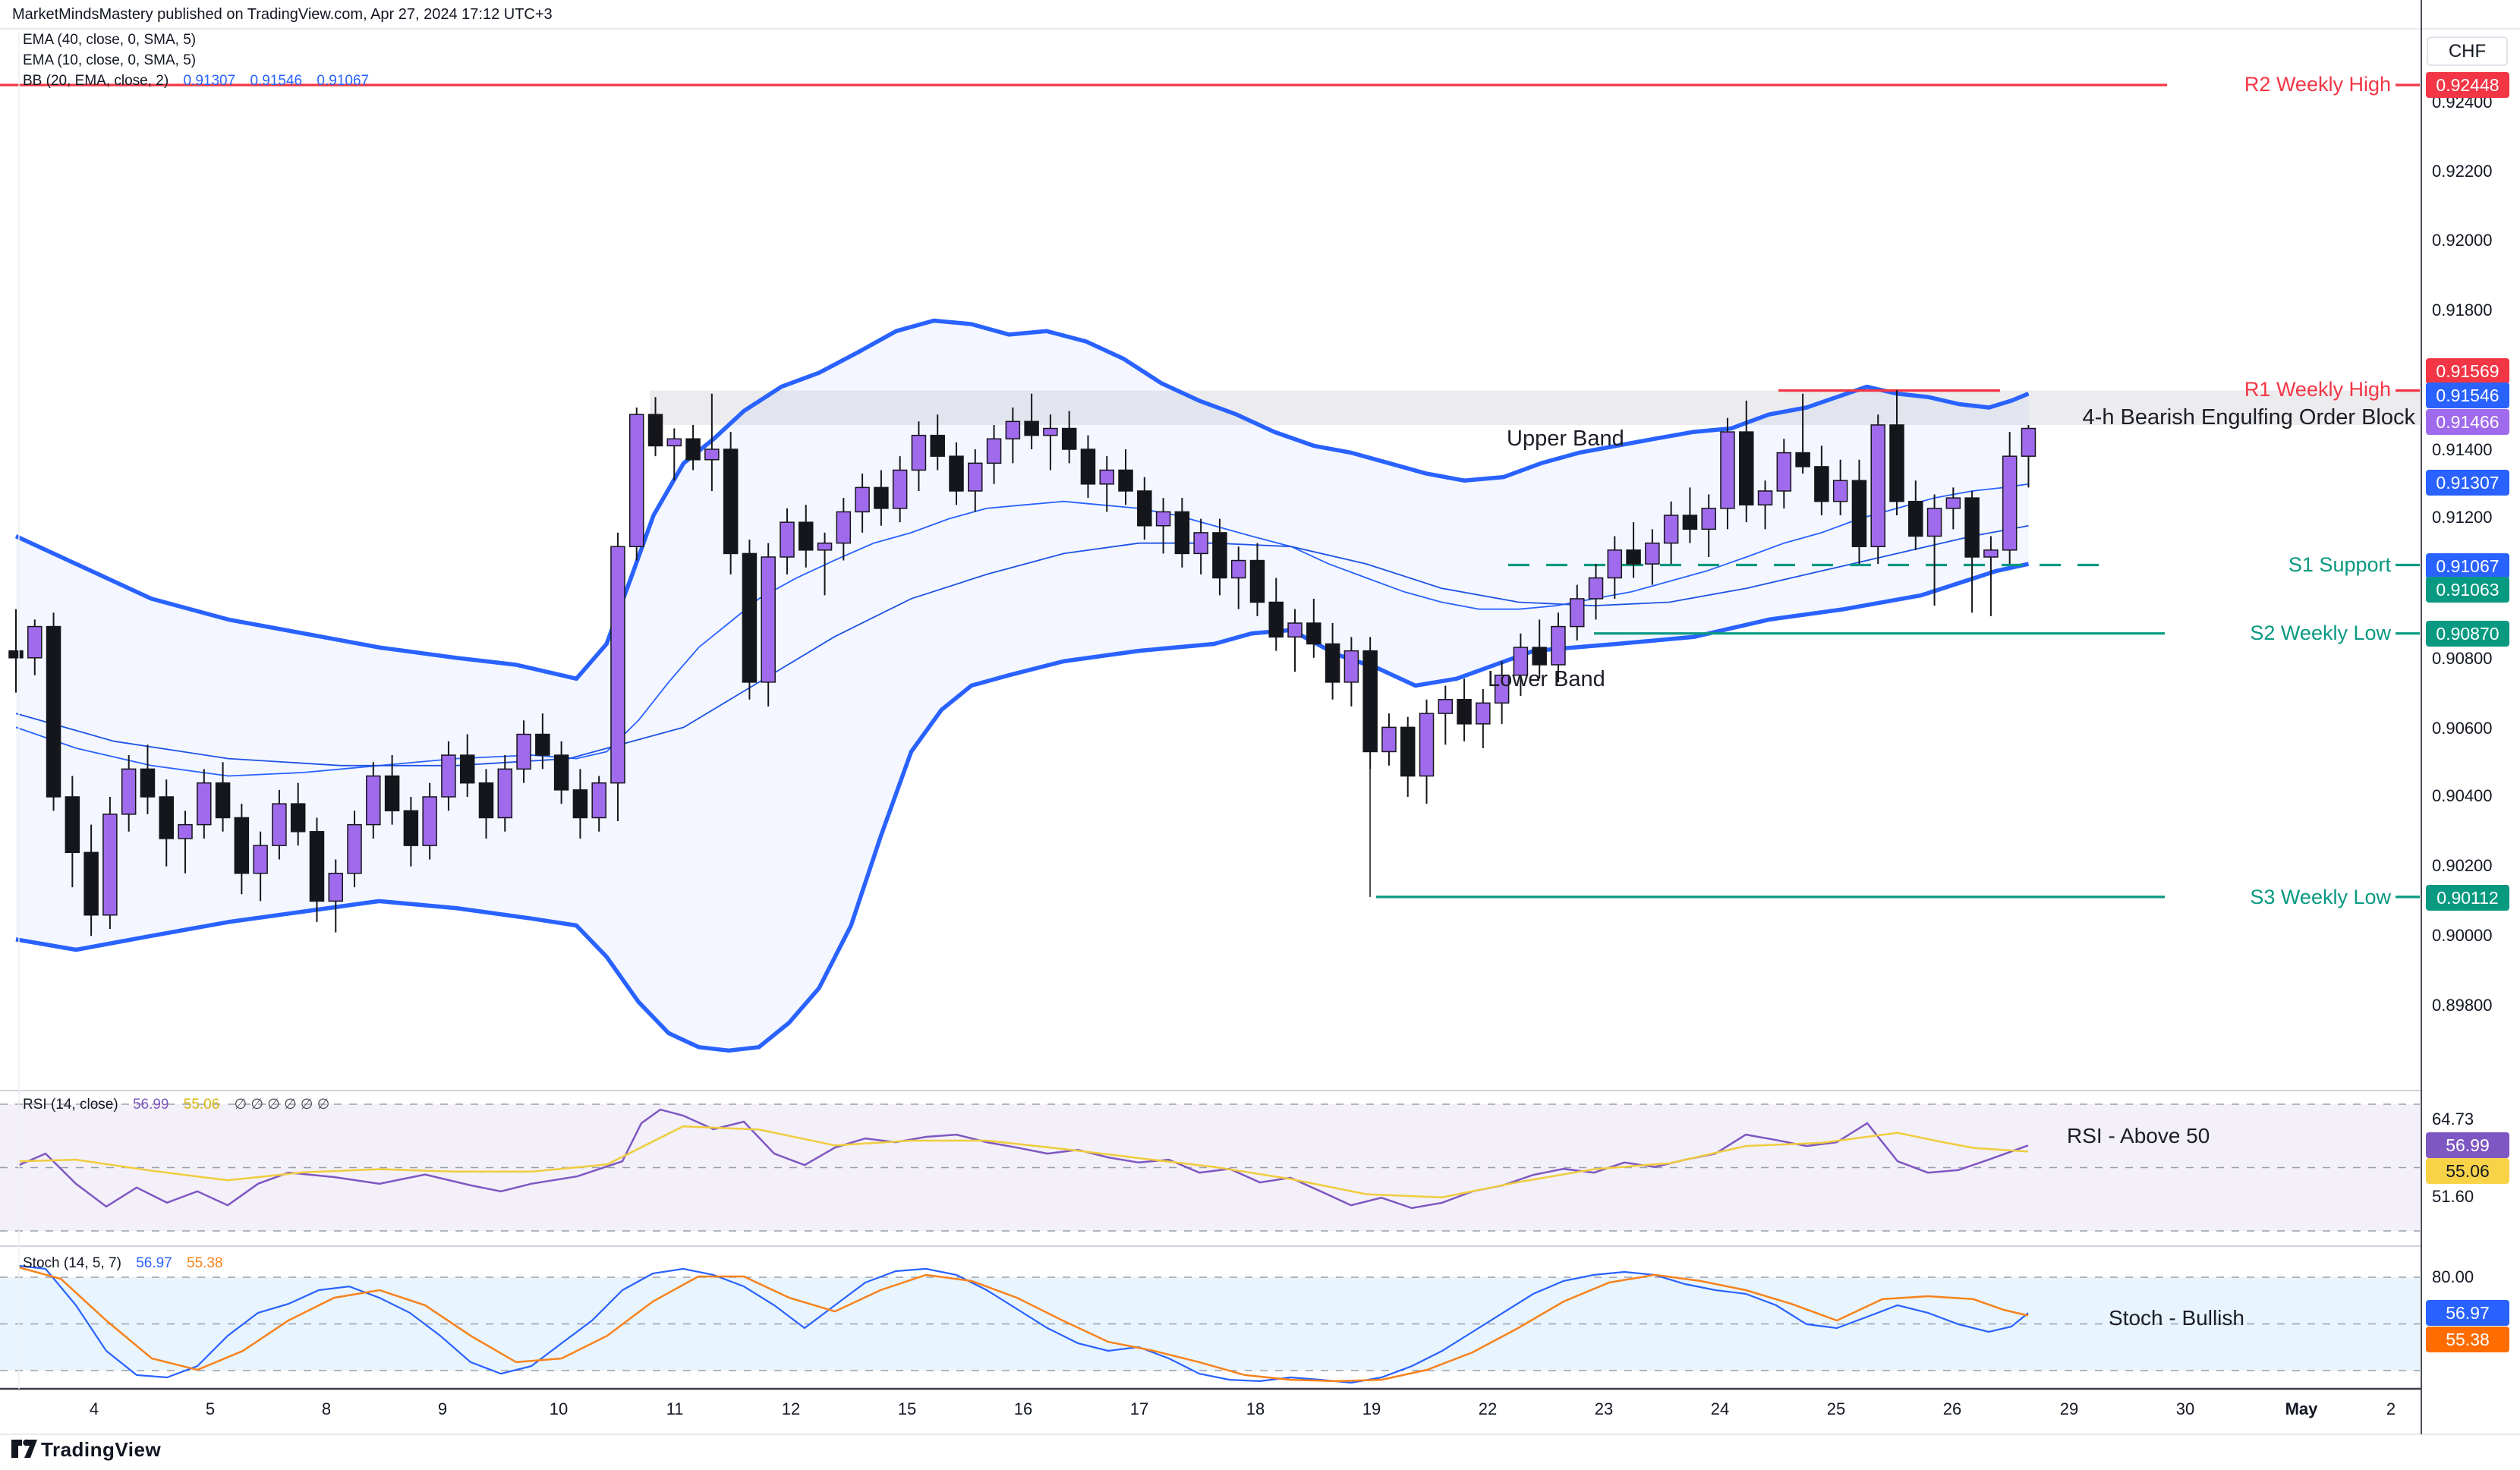 The image size is (2520, 1470). I want to click on stoch-d-line, so click(1023, 1325).